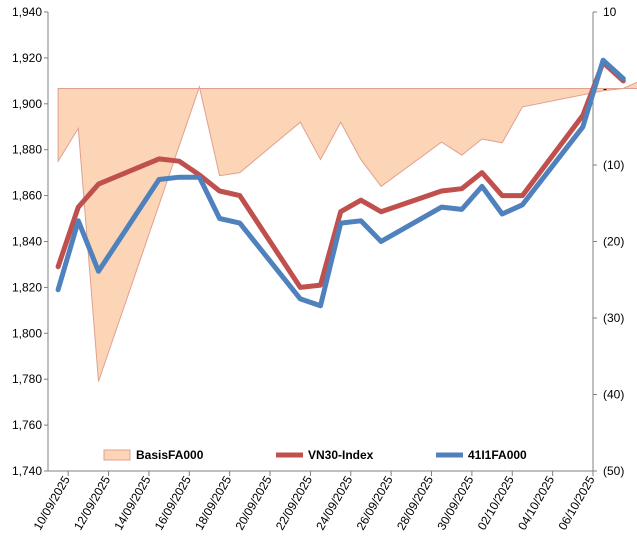 The width and height of the screenshot is (637, 548). Describe the element at coordinates (576, 502) in the screenshot. I see `x-tick-label: 06/10/2025` at that location.